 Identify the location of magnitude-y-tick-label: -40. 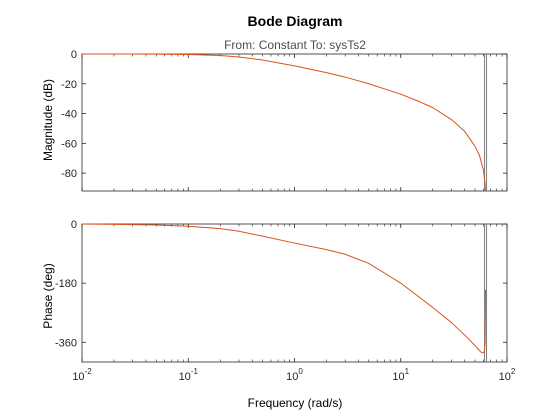
(69, 115).